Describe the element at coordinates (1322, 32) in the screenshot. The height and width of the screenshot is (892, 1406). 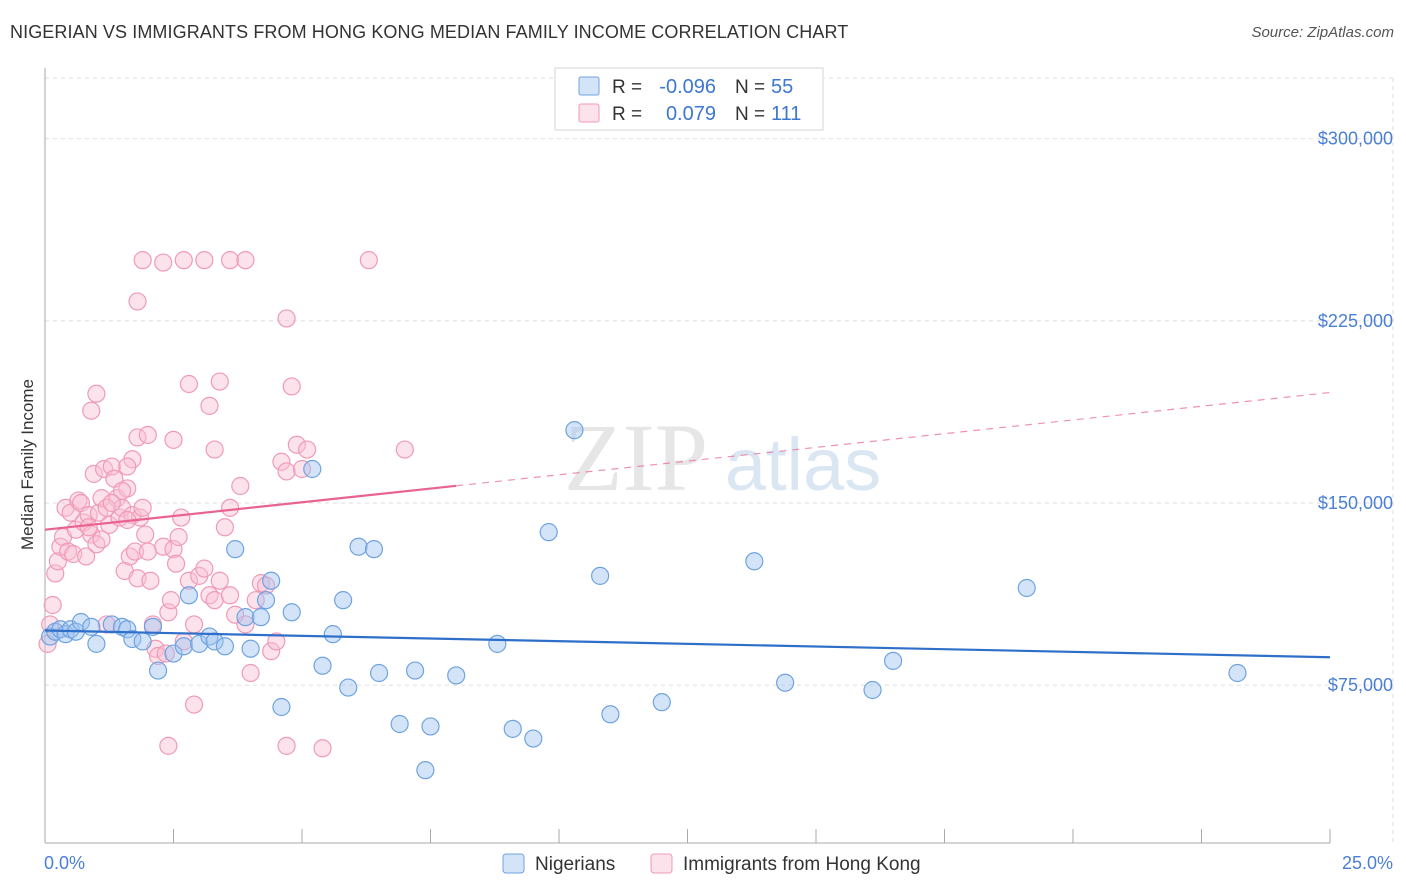
I see `source-label: Source: ZipAtlas.com` at that location.